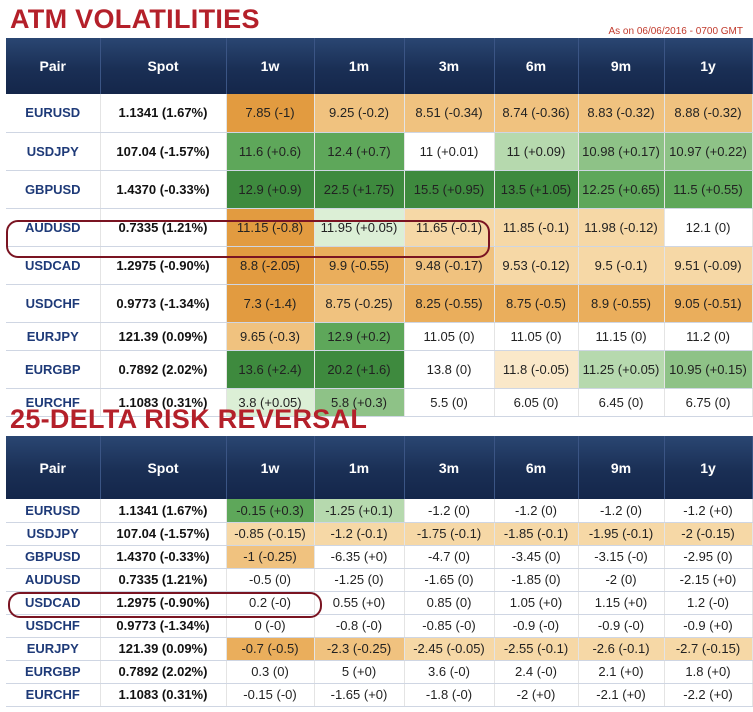  What do you see at coordinates (359, 303) in the screenshot?
I see `atm-value-cell: 8.75 (-0.25)` at bounding box center [359, 303].